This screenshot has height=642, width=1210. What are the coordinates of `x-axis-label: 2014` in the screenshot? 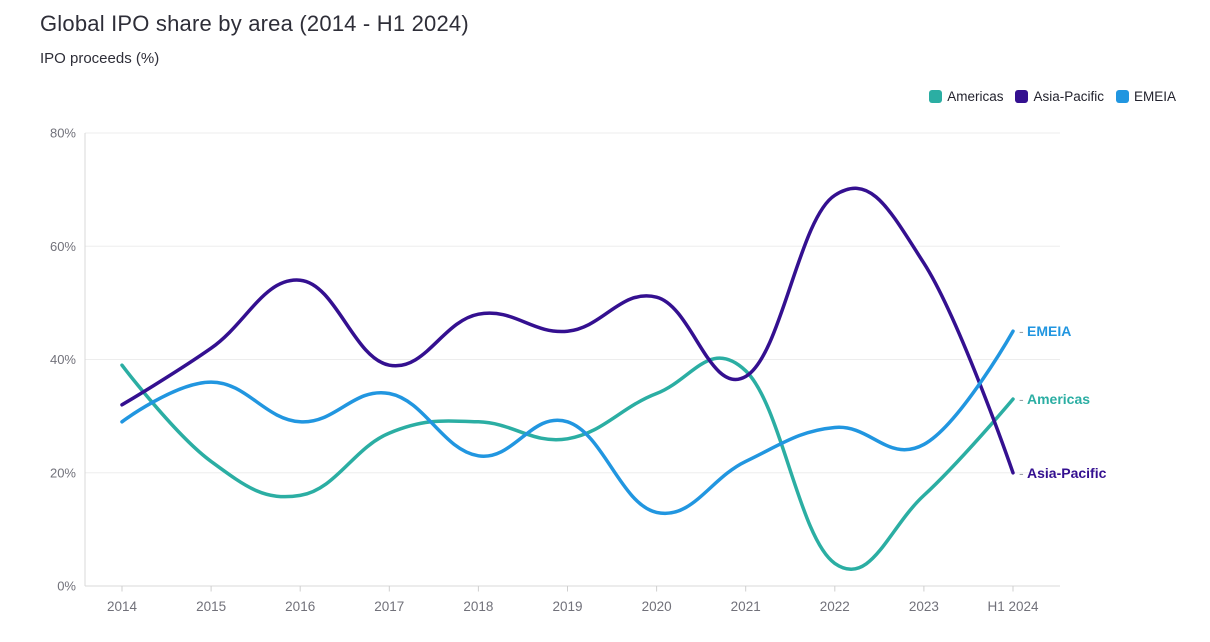 It's located at (122, 606).